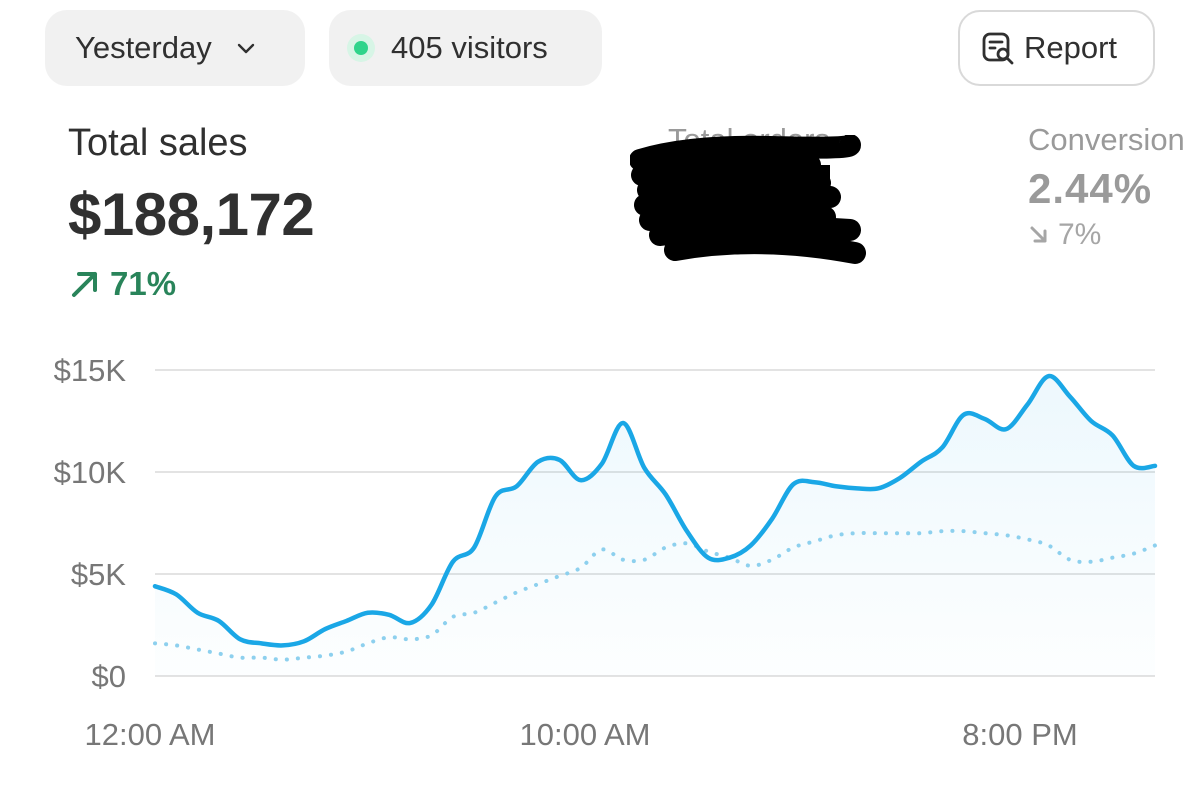 The height and width of the screenshot is (793, 1200). Describe the element at coordinates (1080, 234) in the screenshot. I see `conversion-delta-value: 7%` at that location.